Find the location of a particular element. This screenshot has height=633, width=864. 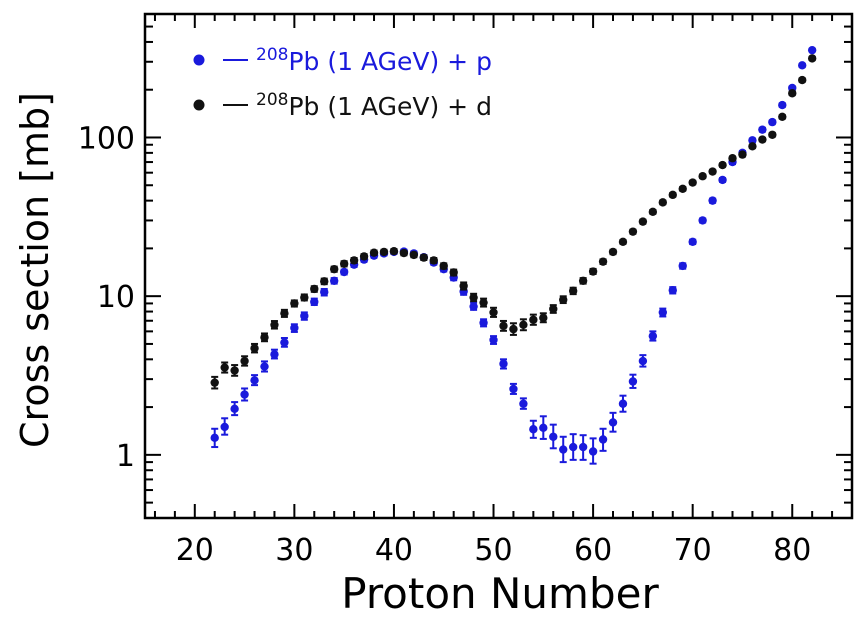

x-tick-label: 80 is located at coordinates (792, 550).